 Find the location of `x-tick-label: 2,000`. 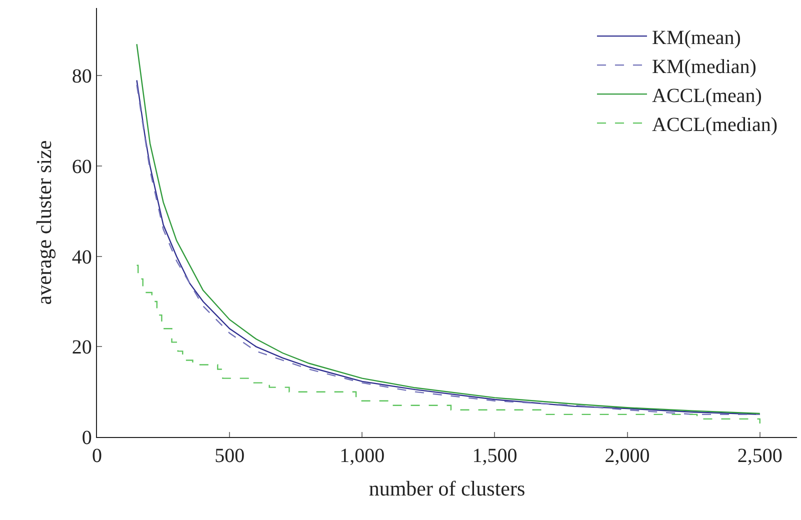

x-tick-label: 2,000 is located at coordinates (627, 456).